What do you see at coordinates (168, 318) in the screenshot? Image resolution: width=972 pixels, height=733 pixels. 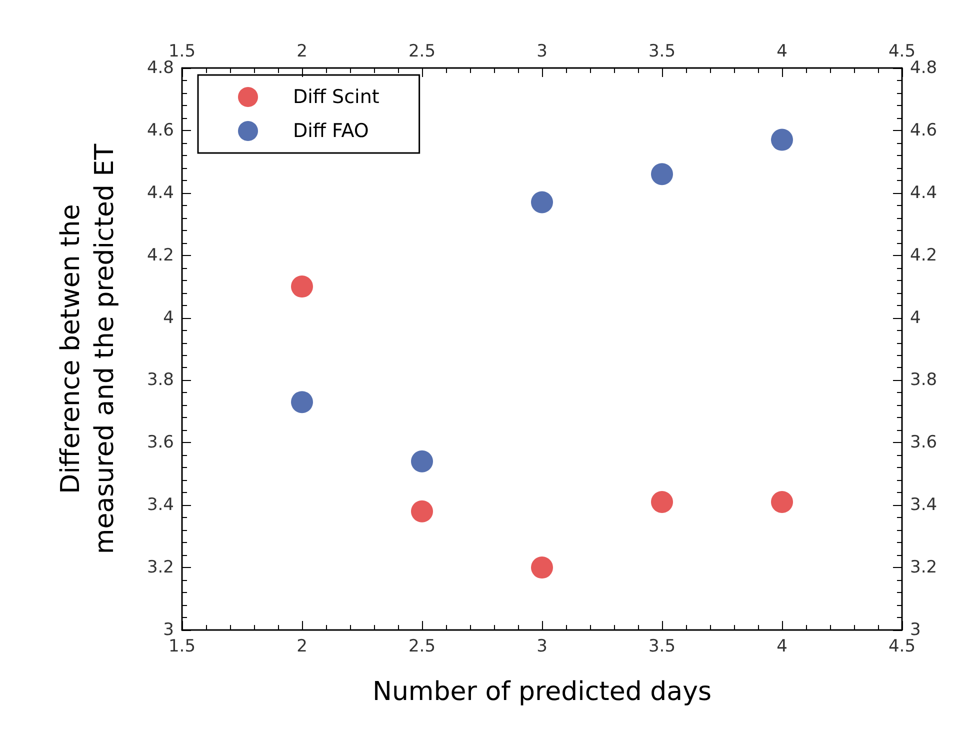 I see `y-tick-label: 4` at bounding box center [168, 318].